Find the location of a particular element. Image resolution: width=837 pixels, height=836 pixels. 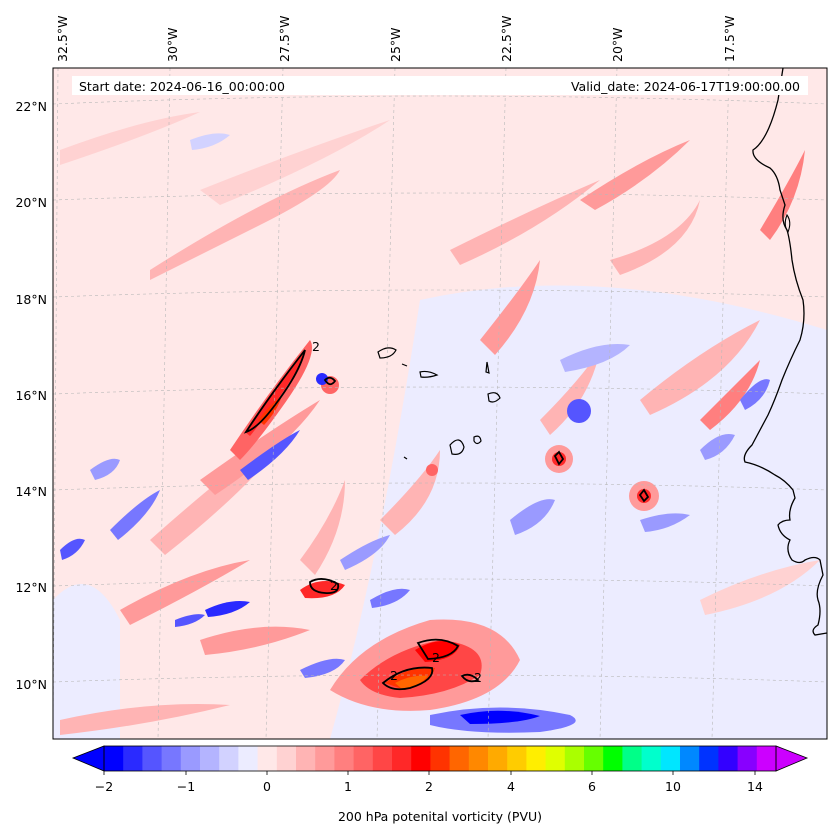

colorbar-tick-label: 6 is located at coordinates (592, 786).